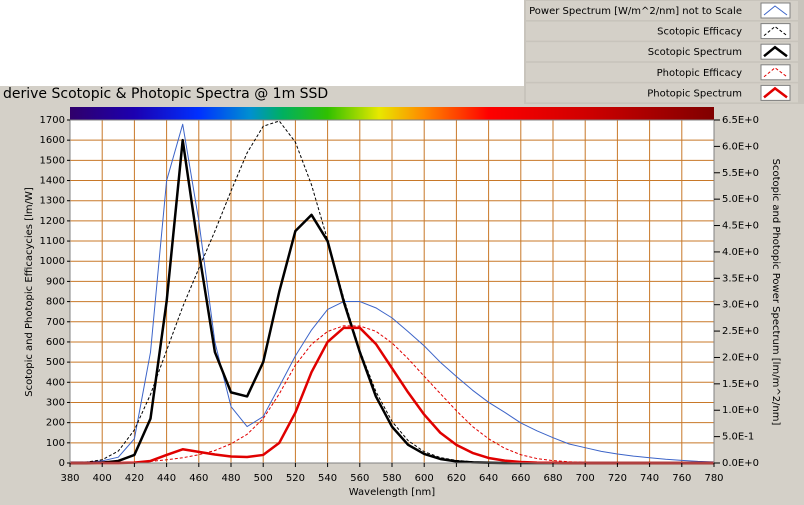  I want to click on x-tick-label: 500, so click(263, 478).